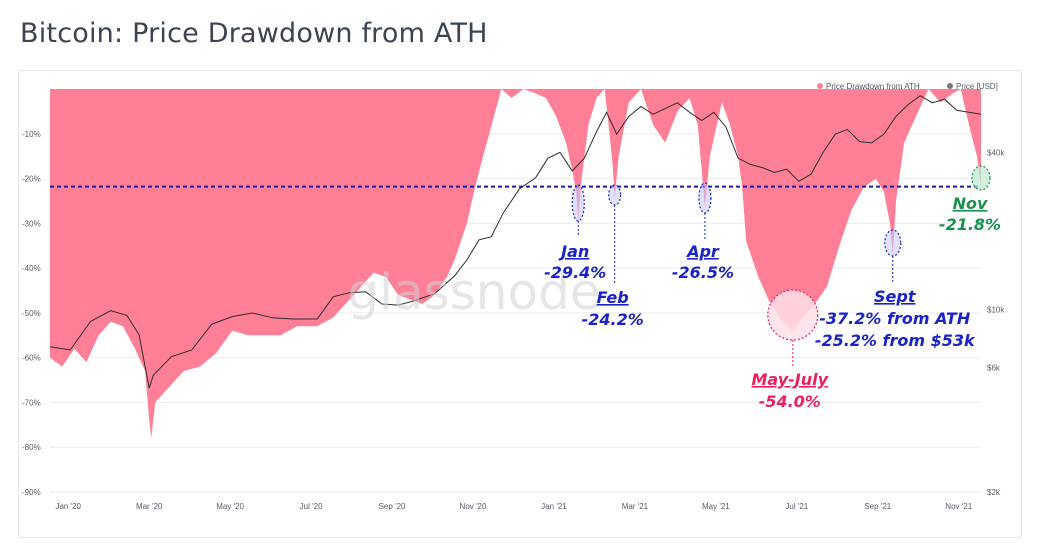  What do you see at coordinates (877, 506) in the screenshot?
I see `x-tick-label: Sep '21` at bounding box center [877, 506].